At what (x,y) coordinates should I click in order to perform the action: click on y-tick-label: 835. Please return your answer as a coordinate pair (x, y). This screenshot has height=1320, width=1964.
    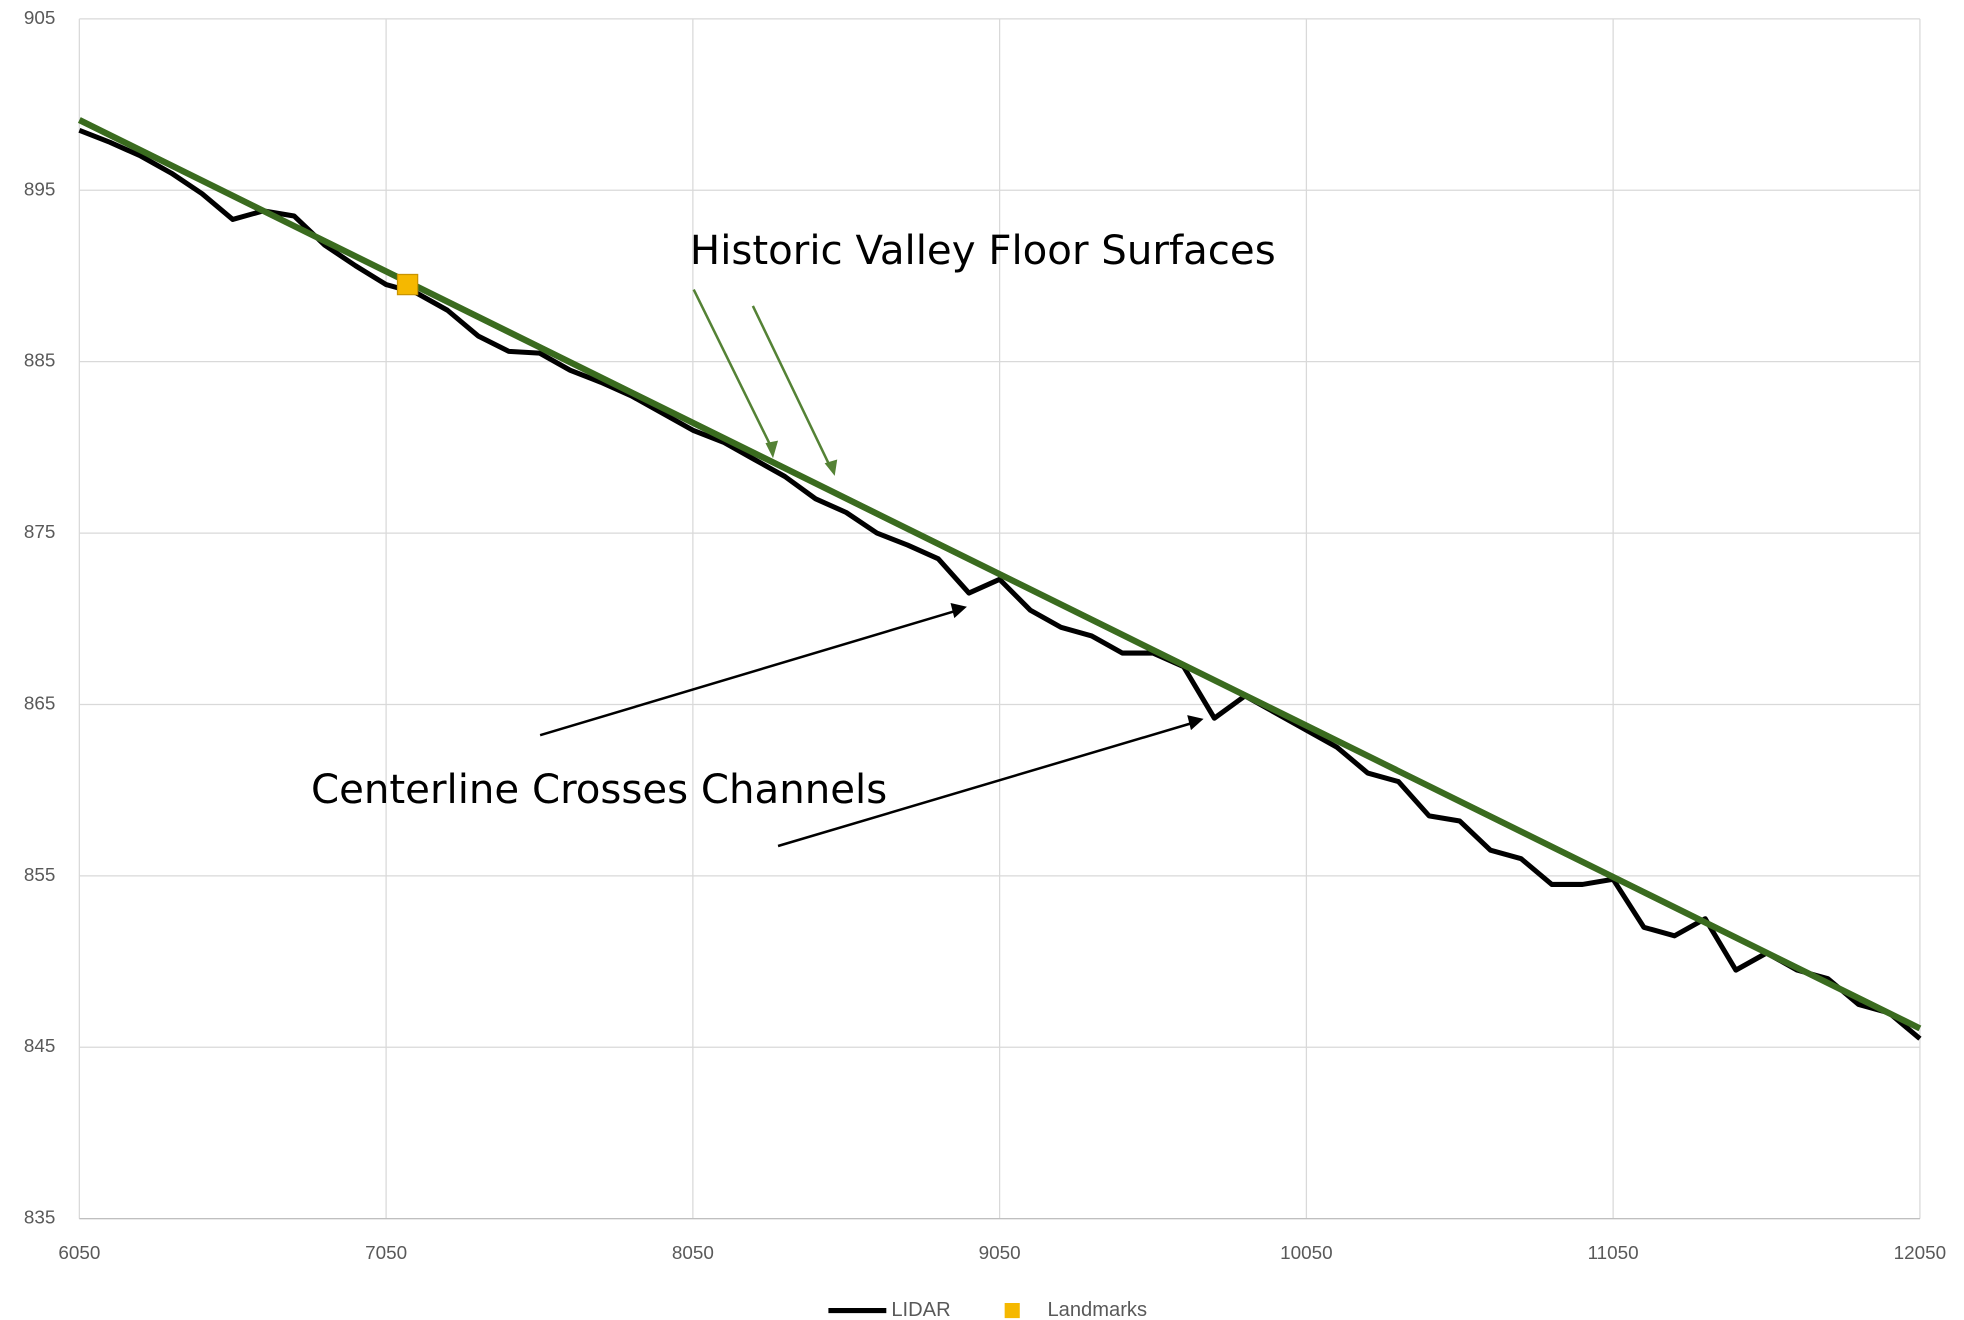
    Looking at the image, I should click on (40, 1218).